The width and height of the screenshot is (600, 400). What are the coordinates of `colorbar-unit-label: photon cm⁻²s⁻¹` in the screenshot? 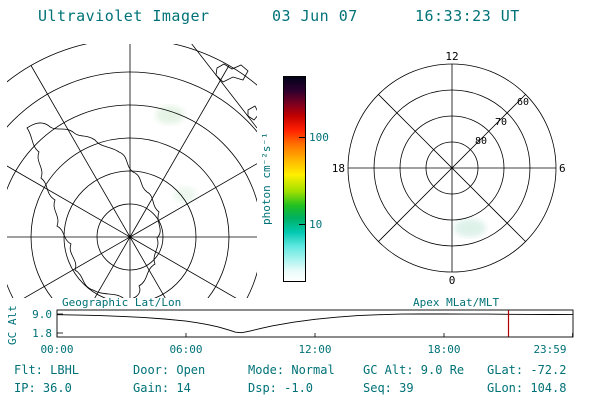 It's located at (266, 179).